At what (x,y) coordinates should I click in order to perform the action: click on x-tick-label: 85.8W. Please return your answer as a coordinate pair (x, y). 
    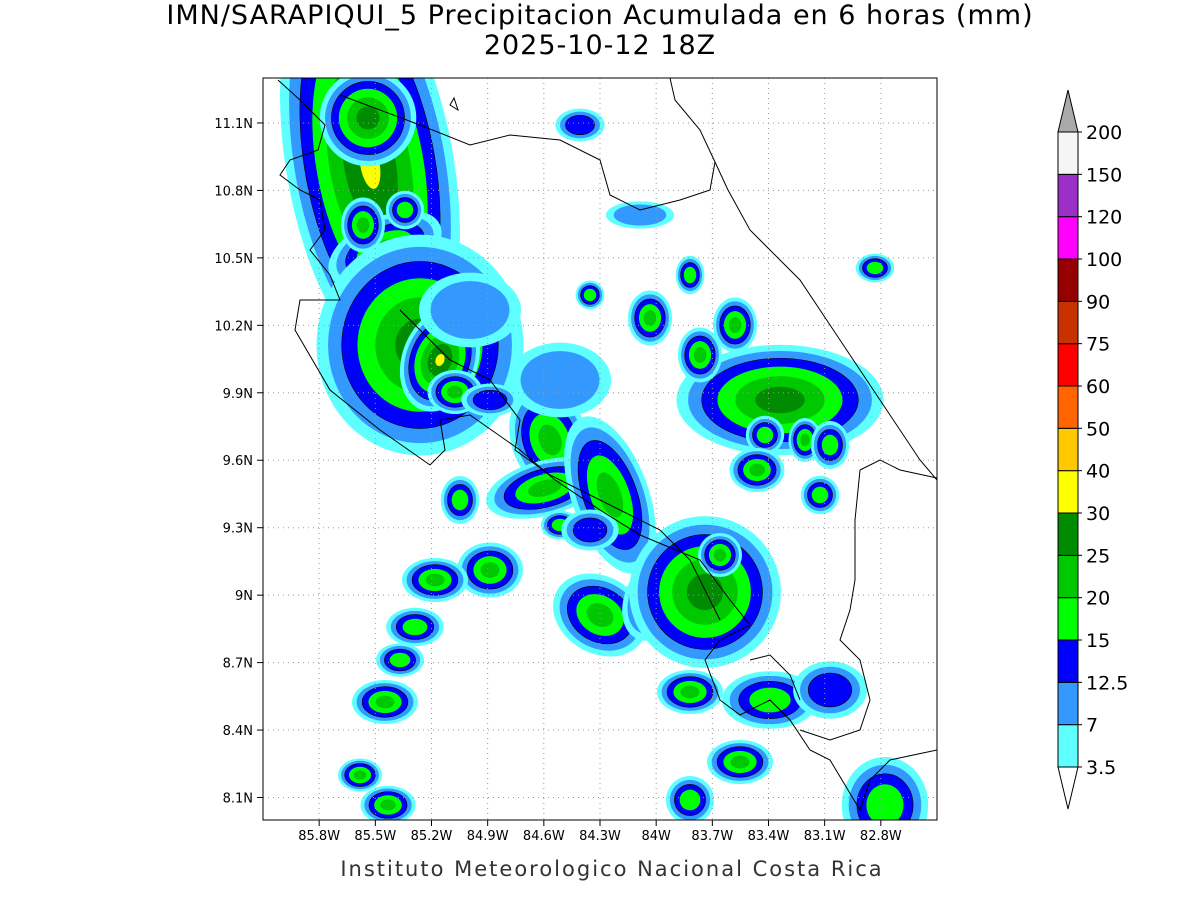
    Looking at the image, I should click on (319, 836).